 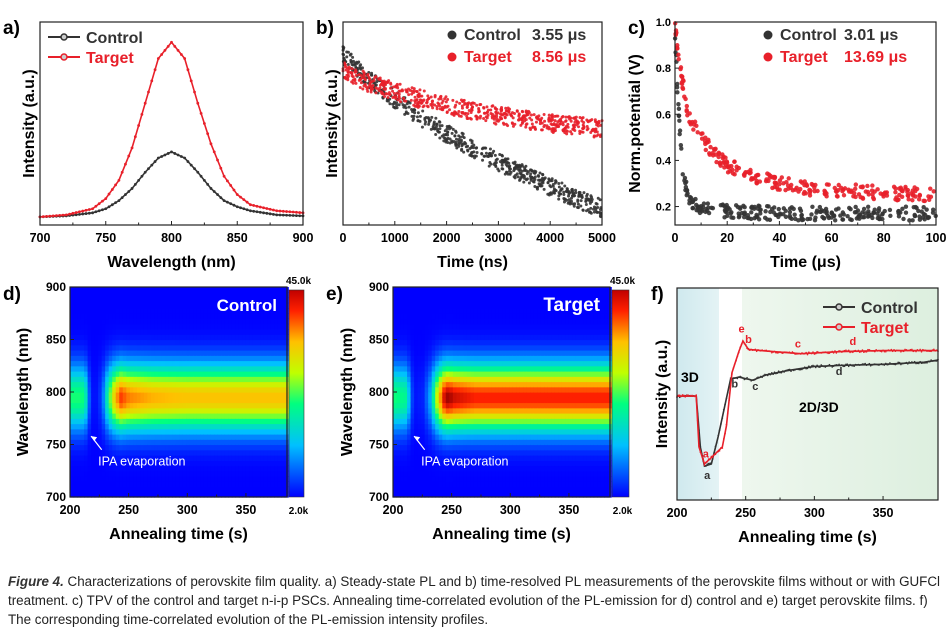 I want to click on x-tick-label: 800, so click(x=171, y=238).